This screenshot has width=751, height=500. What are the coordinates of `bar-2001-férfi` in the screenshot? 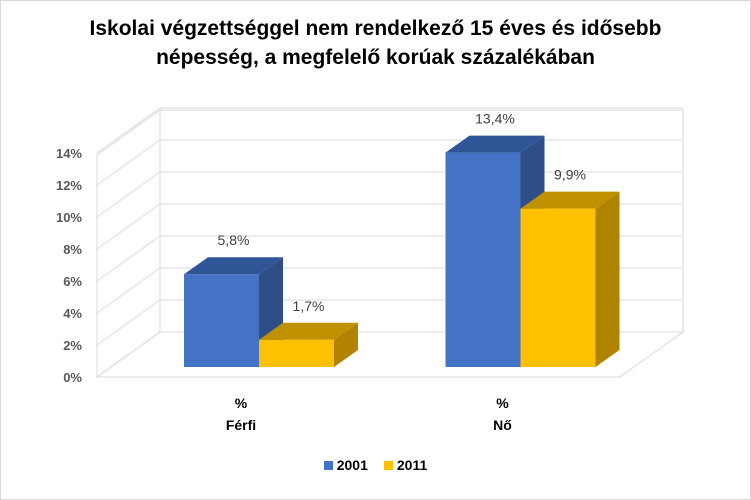 It's located at (221, 320).